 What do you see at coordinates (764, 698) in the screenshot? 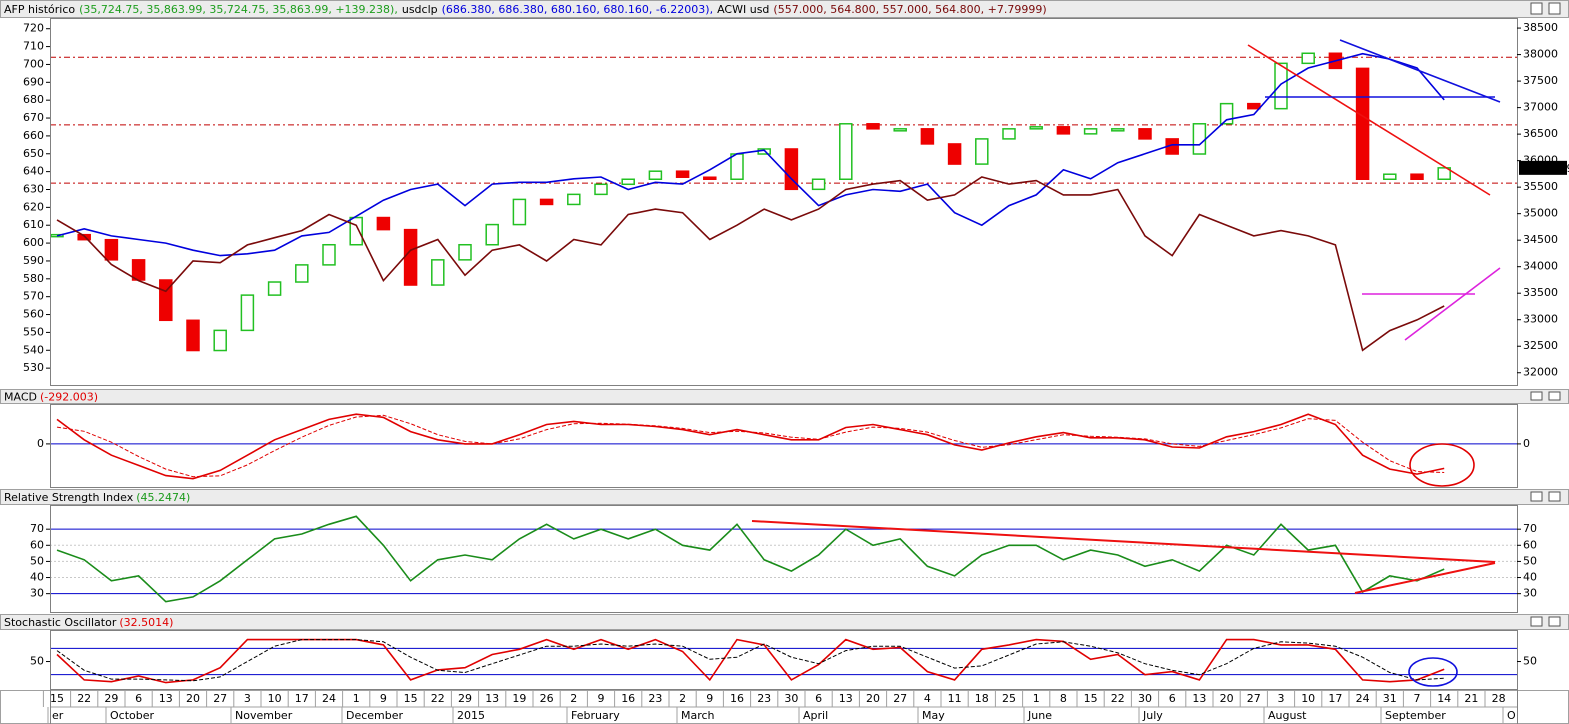
I see `x-tick-label: 23` at bounding box center [764, 698].